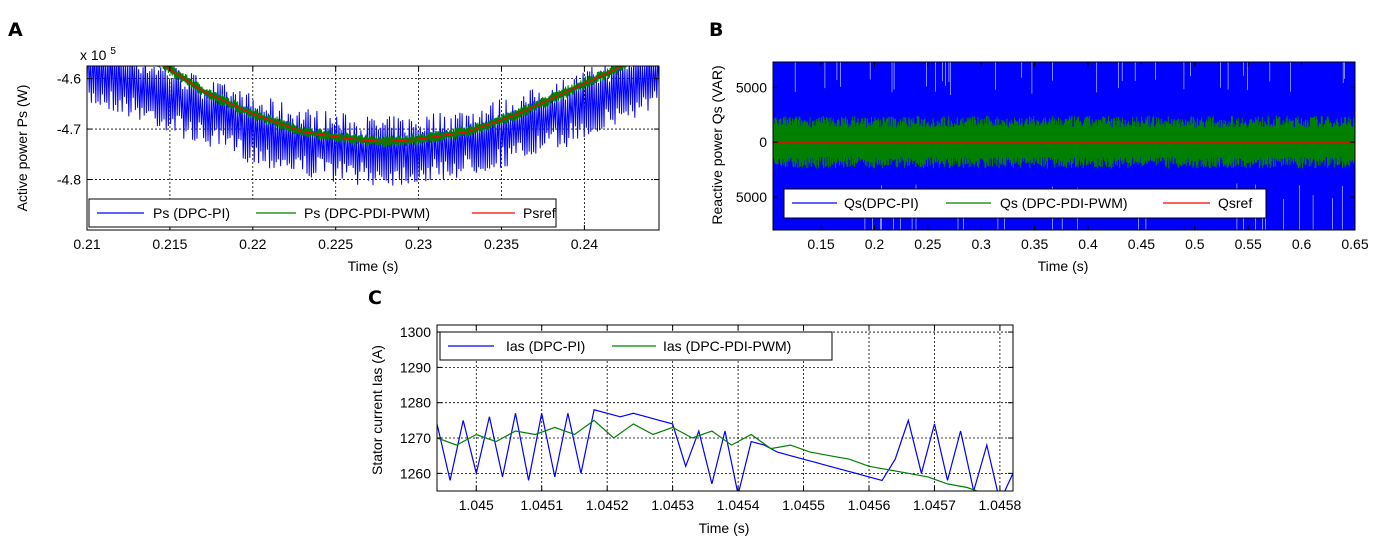 The image size is (1391, 548). Describe the element at coordinates (169, 244) in the screenshot. I see `a-x-tick-label: 0.215` at that location.